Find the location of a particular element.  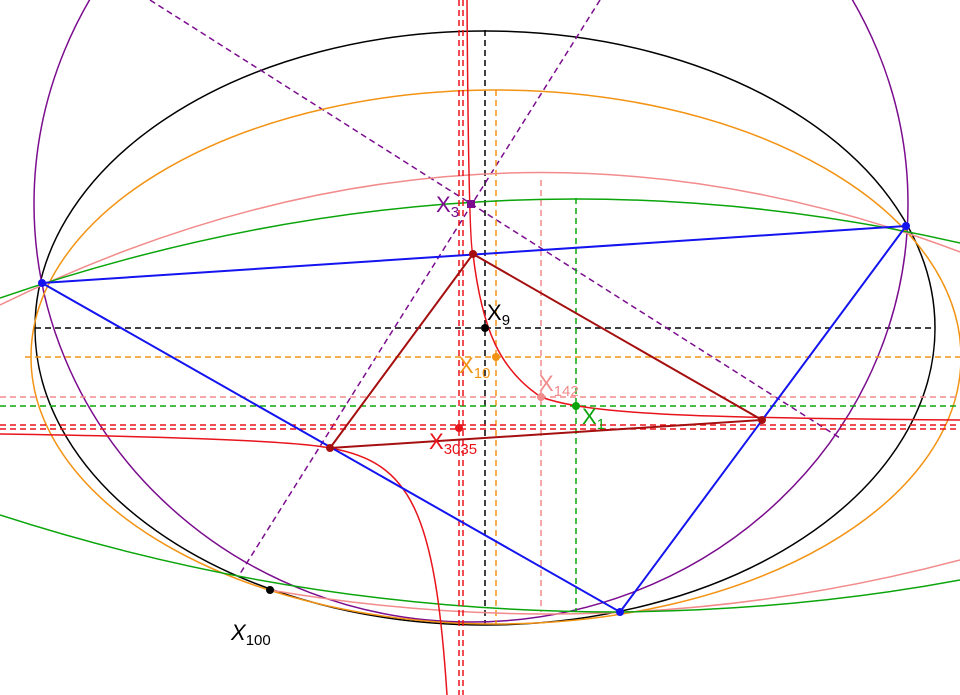

x3-point is located at coordinates (471, 204).